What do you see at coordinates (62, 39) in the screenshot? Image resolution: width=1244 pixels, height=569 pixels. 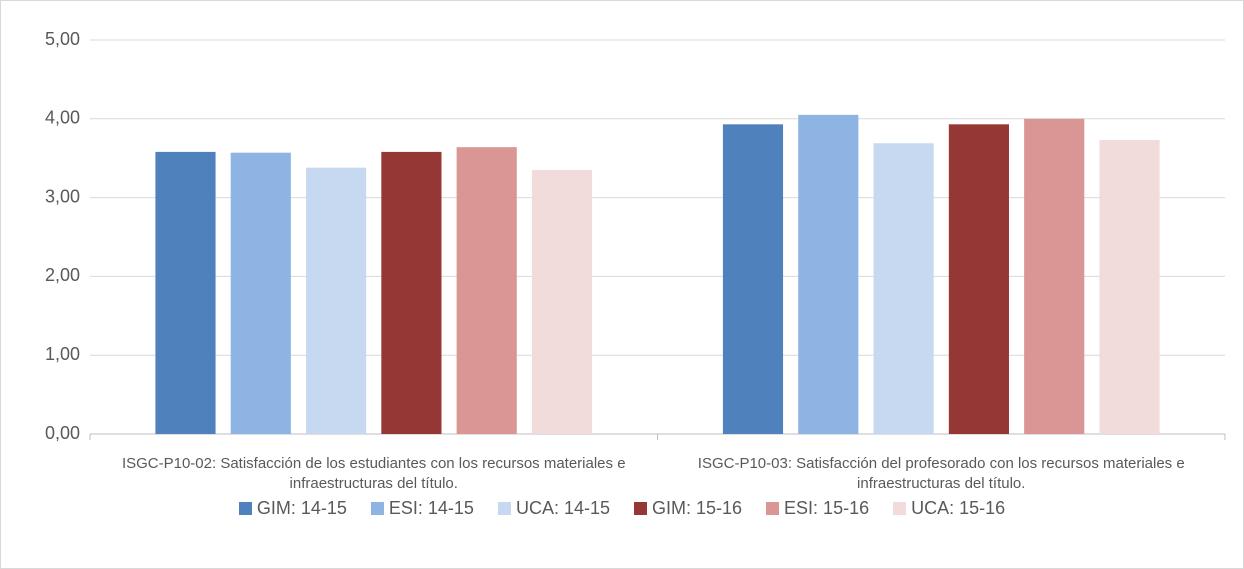 I see `y-tick-label: 5,00` at bounding box center [62, 39].